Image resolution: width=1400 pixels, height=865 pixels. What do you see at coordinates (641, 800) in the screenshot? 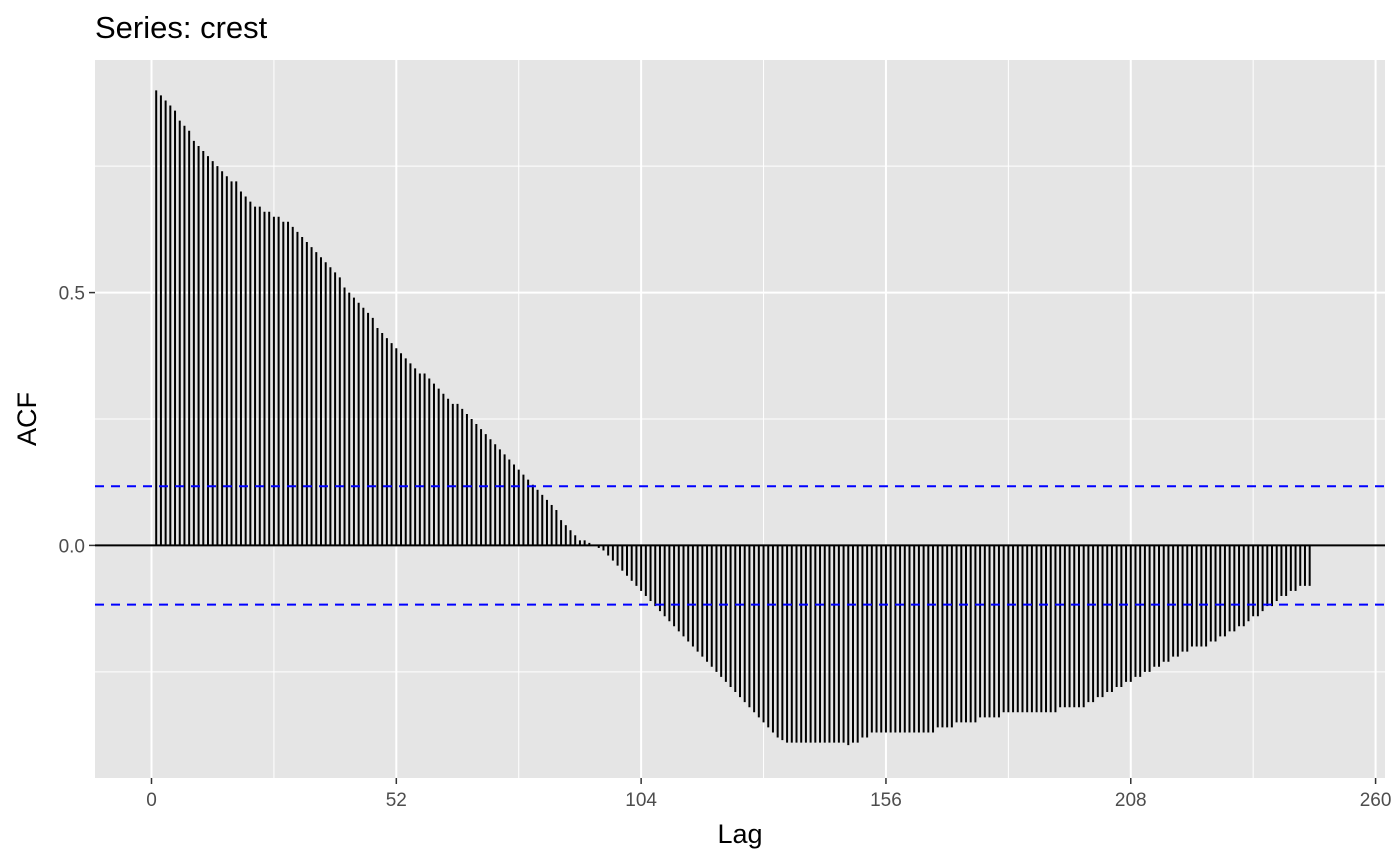
I see `x-tick-label: 104` at bounding box center [641, 800].